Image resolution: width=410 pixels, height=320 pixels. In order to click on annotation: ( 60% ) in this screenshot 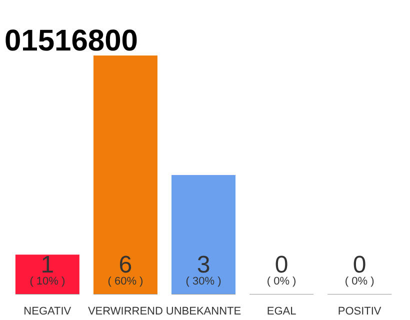, I will do `click(126, 282)`.